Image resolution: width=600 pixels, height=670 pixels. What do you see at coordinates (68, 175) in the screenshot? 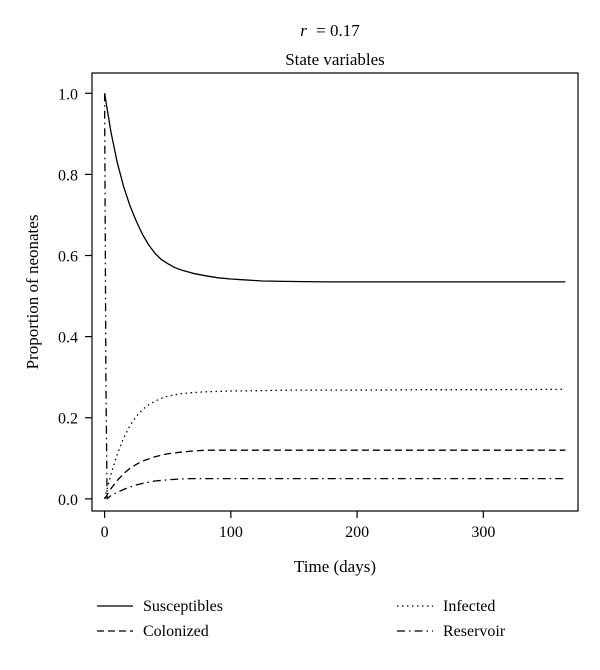
I see `y-tick-label-0-8: 0.8` at bounding box center [68, 175].